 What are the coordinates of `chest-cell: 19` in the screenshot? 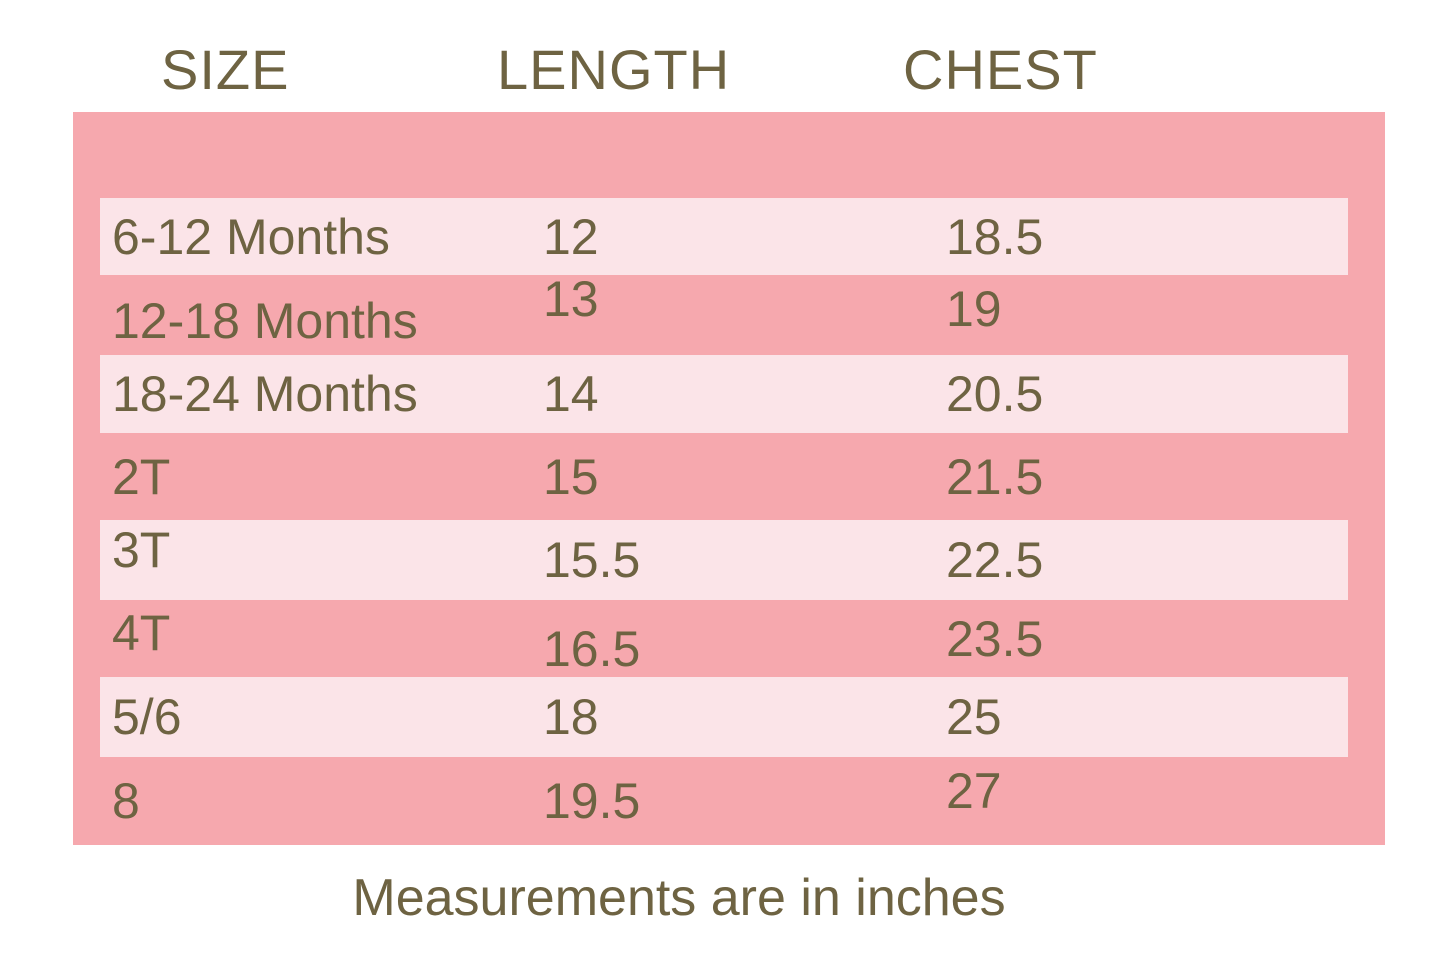 It's located at (974, 309).